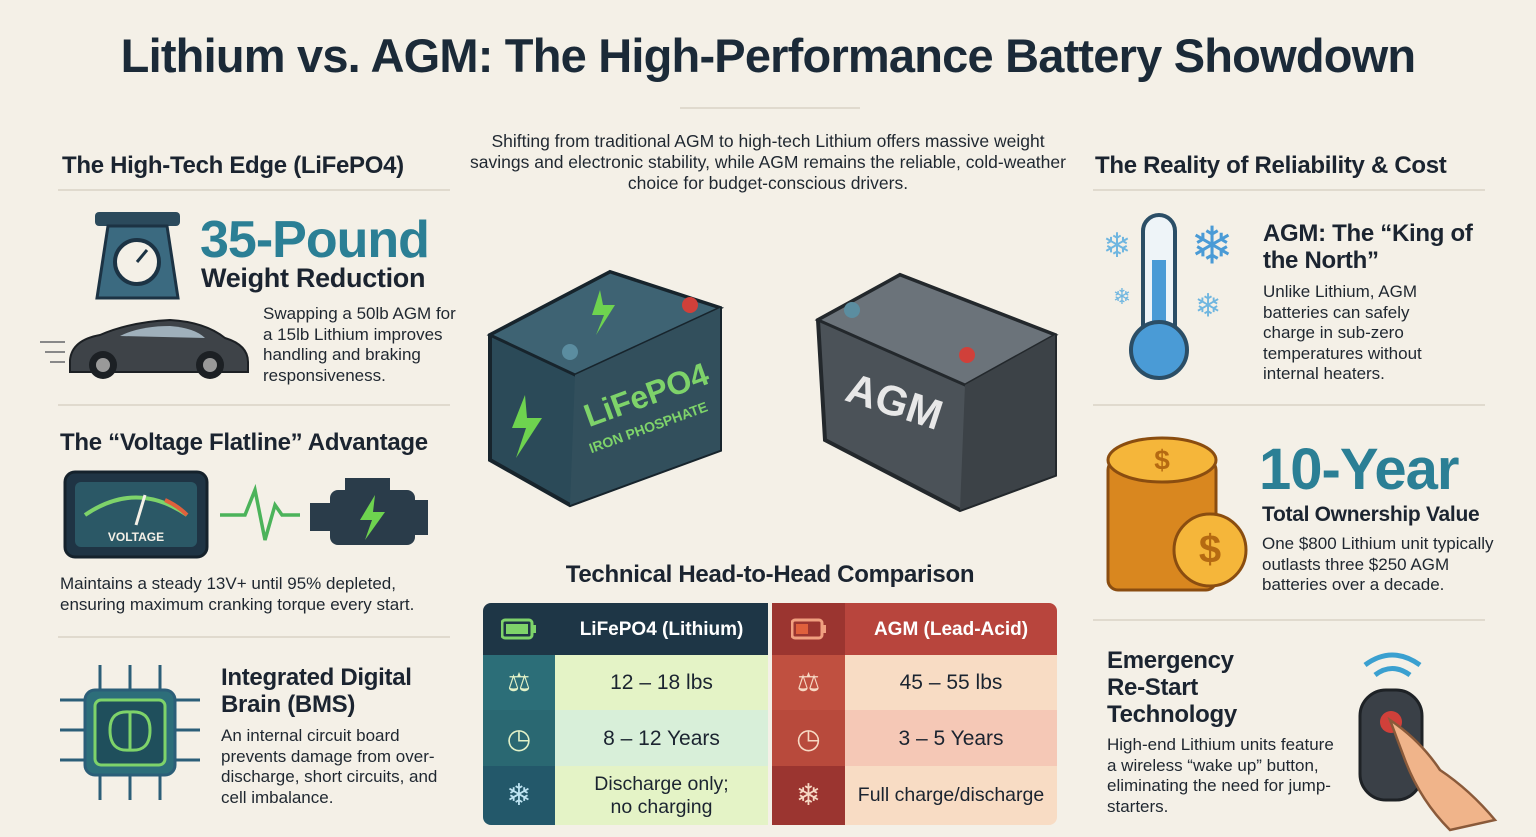  I want to click on column-header: LiFePO4 (Lithium), so click(661, 629).